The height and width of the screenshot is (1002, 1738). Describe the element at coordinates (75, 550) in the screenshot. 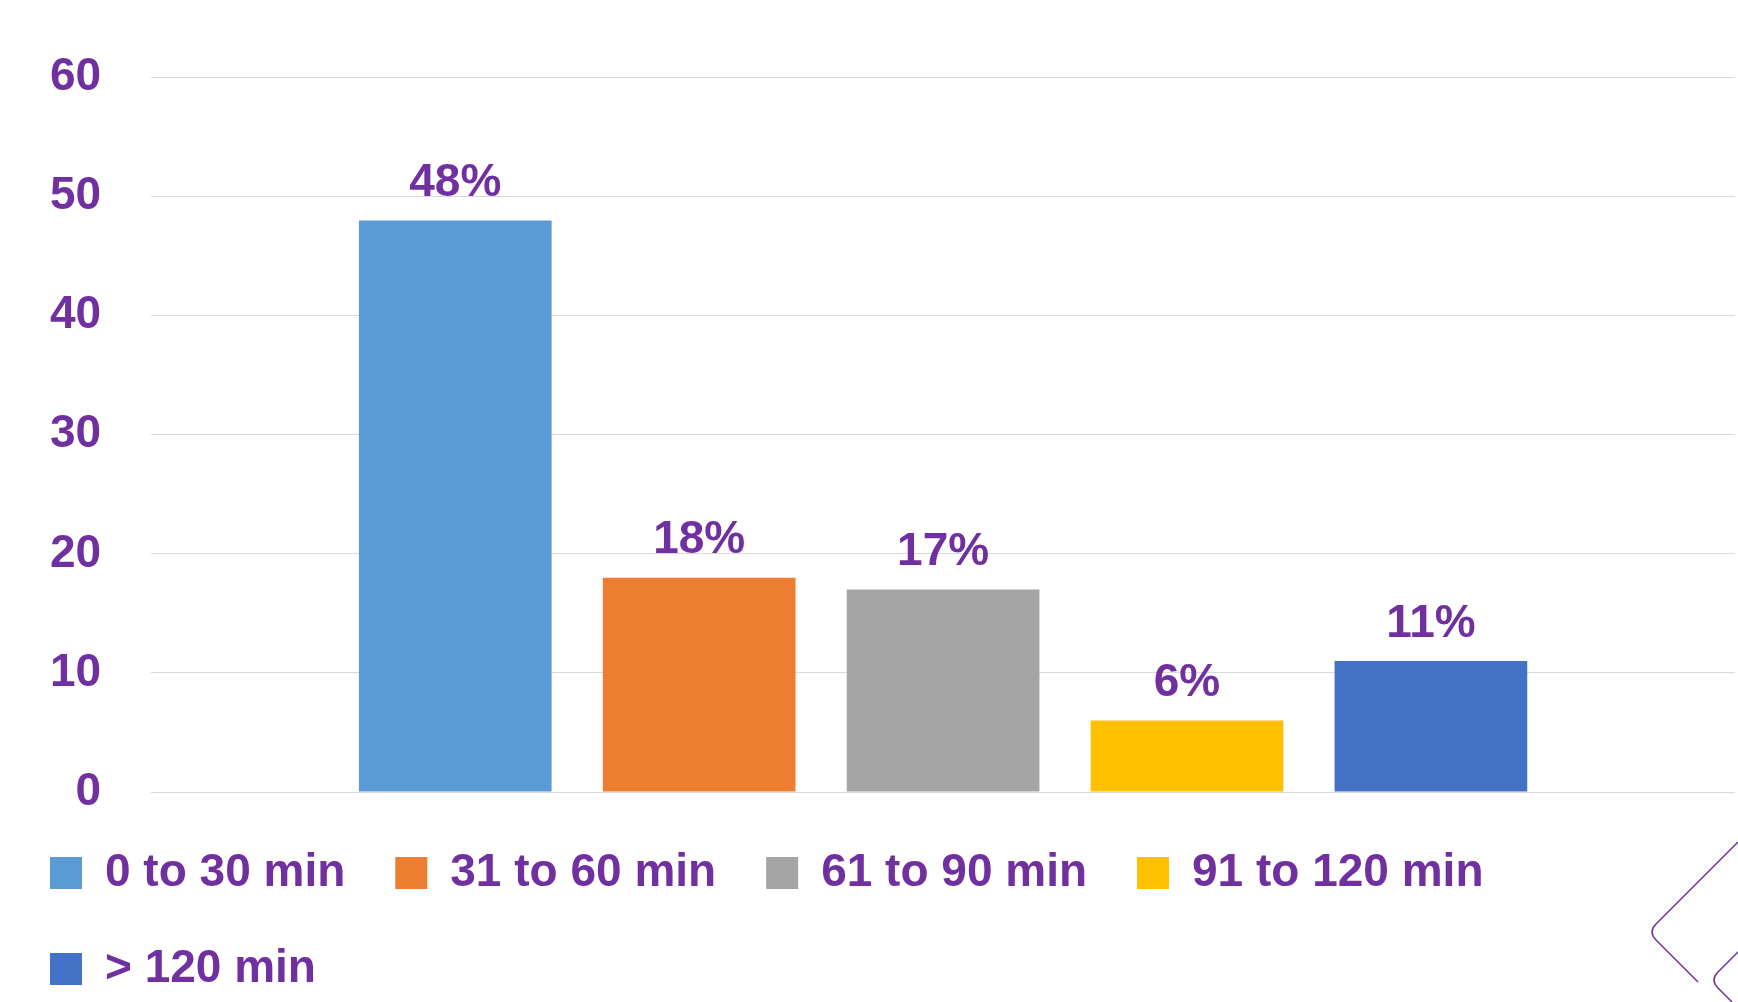

I see `y-tick-label: 20` at that location.